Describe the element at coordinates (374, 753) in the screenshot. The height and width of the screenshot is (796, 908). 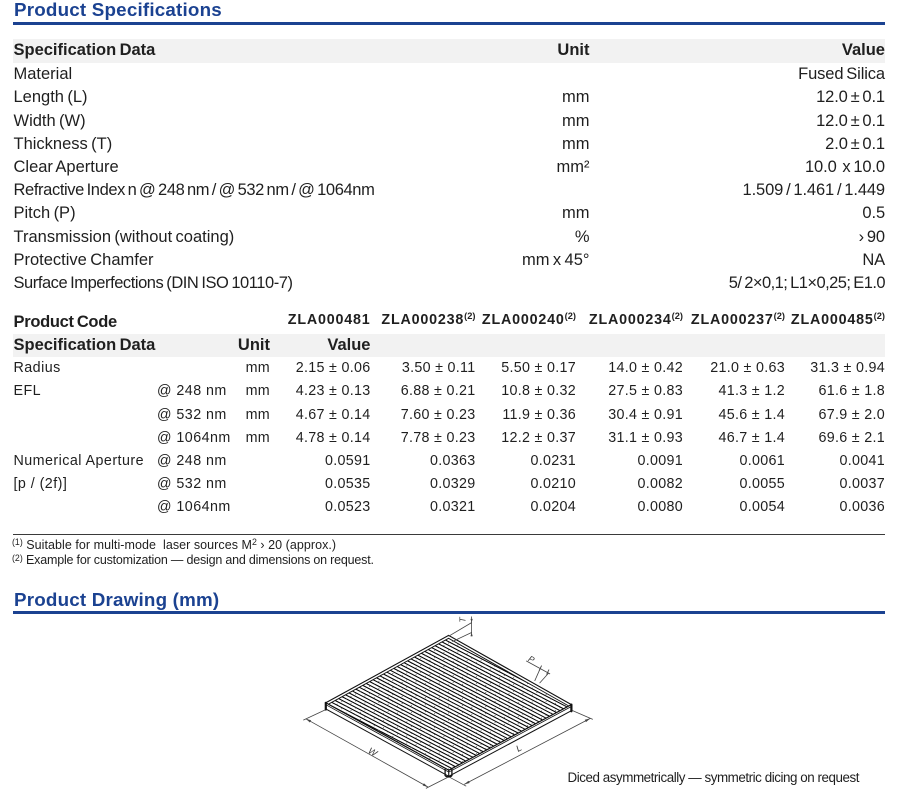
I see `svg-text: W` at that location.